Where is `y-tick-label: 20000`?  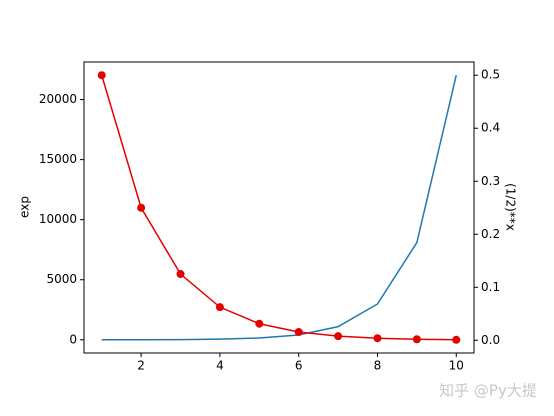 y-tick-label: 20000 is located at coordinates (58, 99).